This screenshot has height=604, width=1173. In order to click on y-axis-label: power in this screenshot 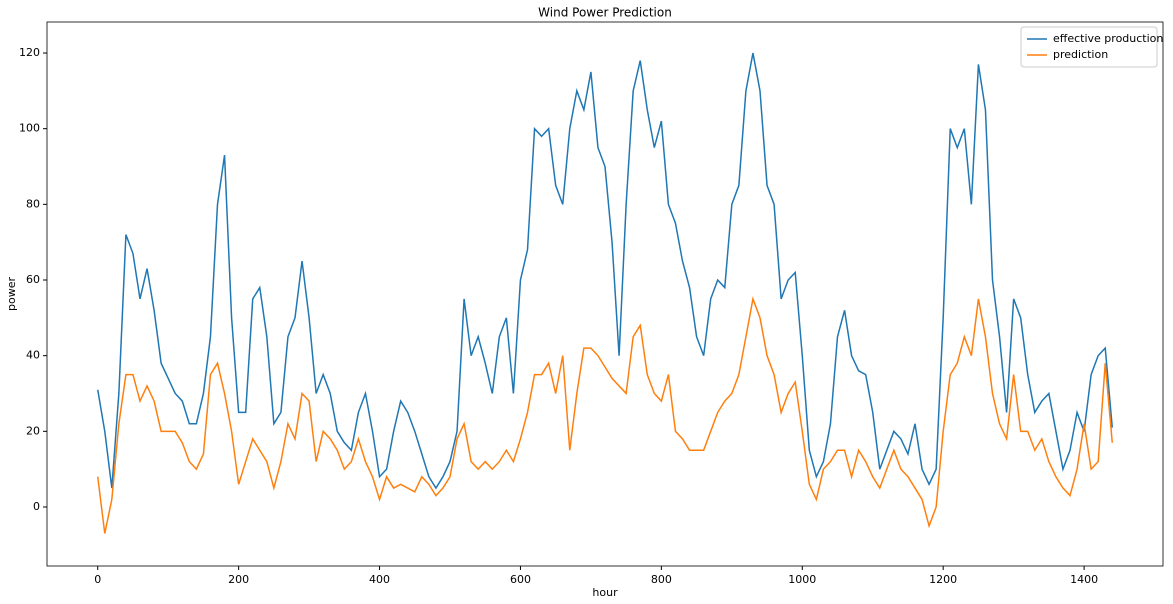, I will do `click(11, 294)`.